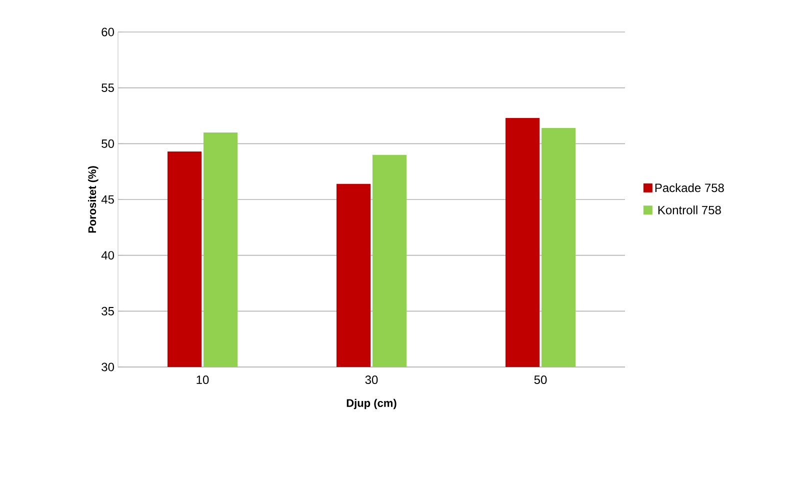  I want to click on y-tick-label: 50, so click(108, 143).